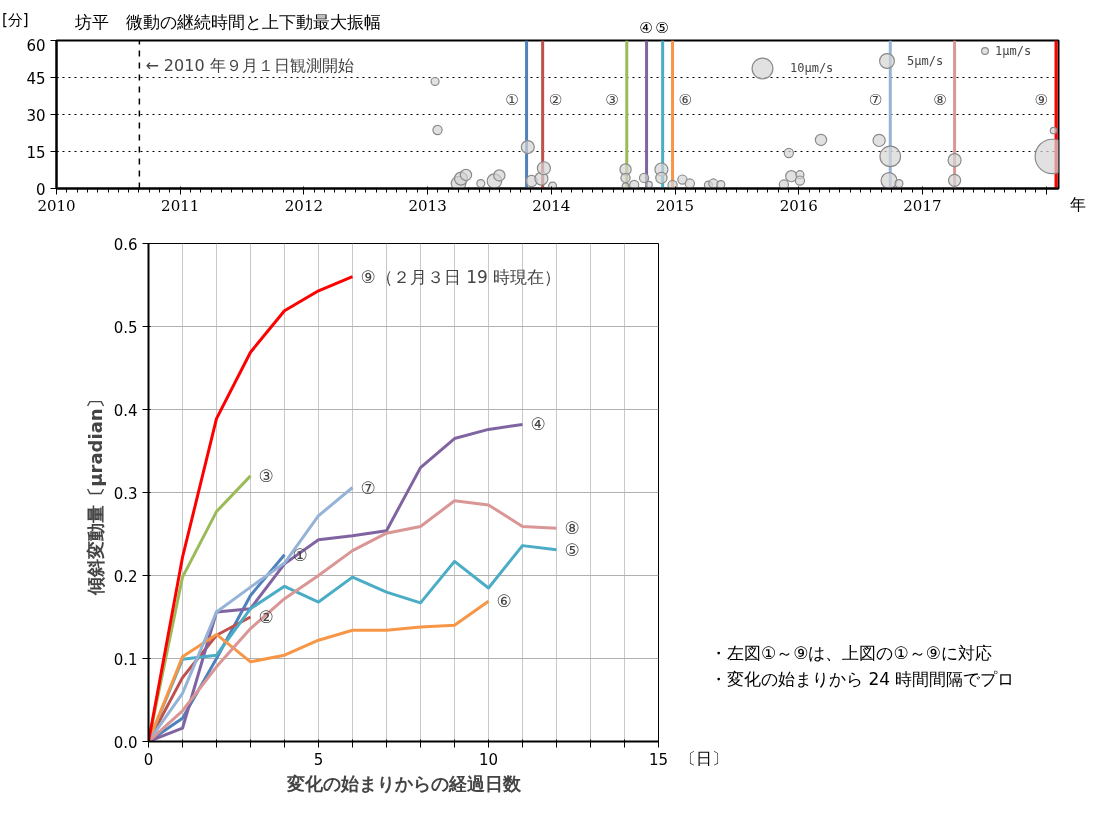 The image size is (1101, 814). What do you see at coordinates (266, 475) in the screenshot?
I see `series-label: ③` at bounding box center [266, 475].